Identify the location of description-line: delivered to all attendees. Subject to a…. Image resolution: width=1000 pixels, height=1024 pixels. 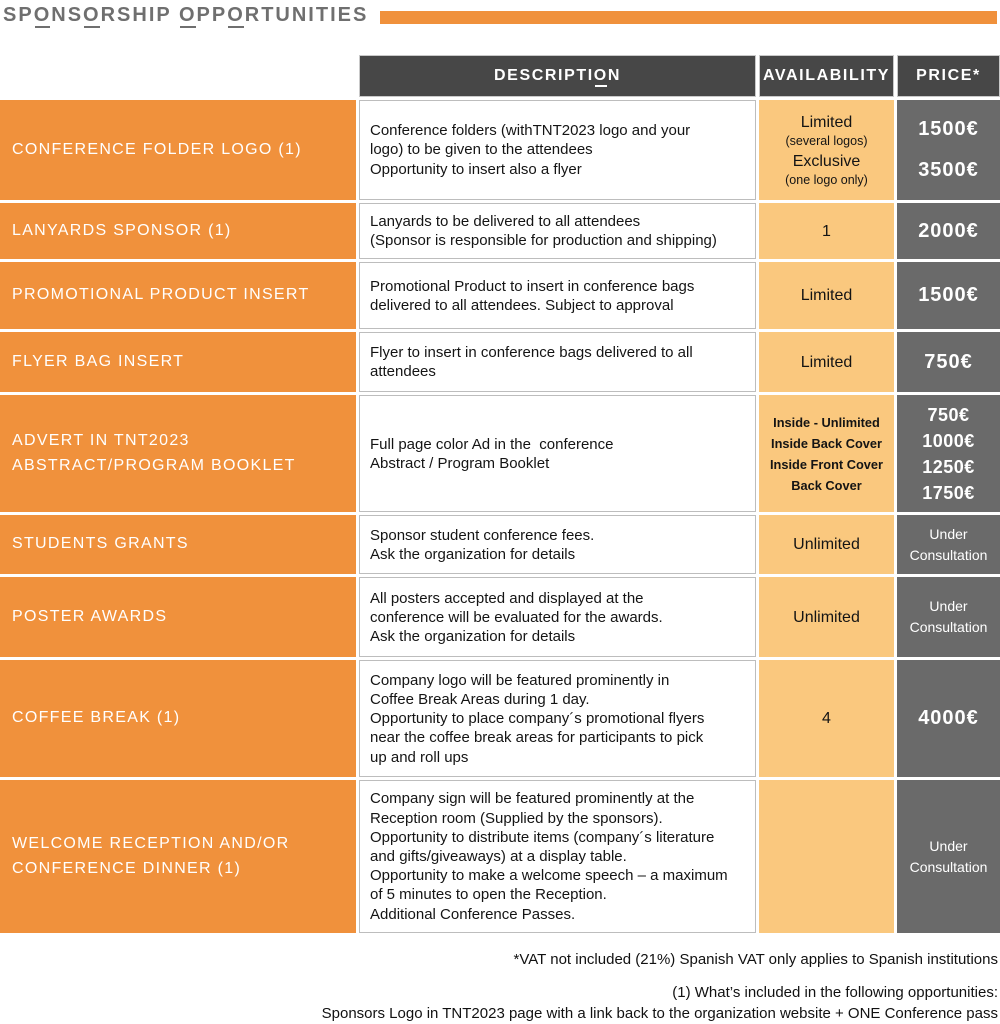
(522, 305).